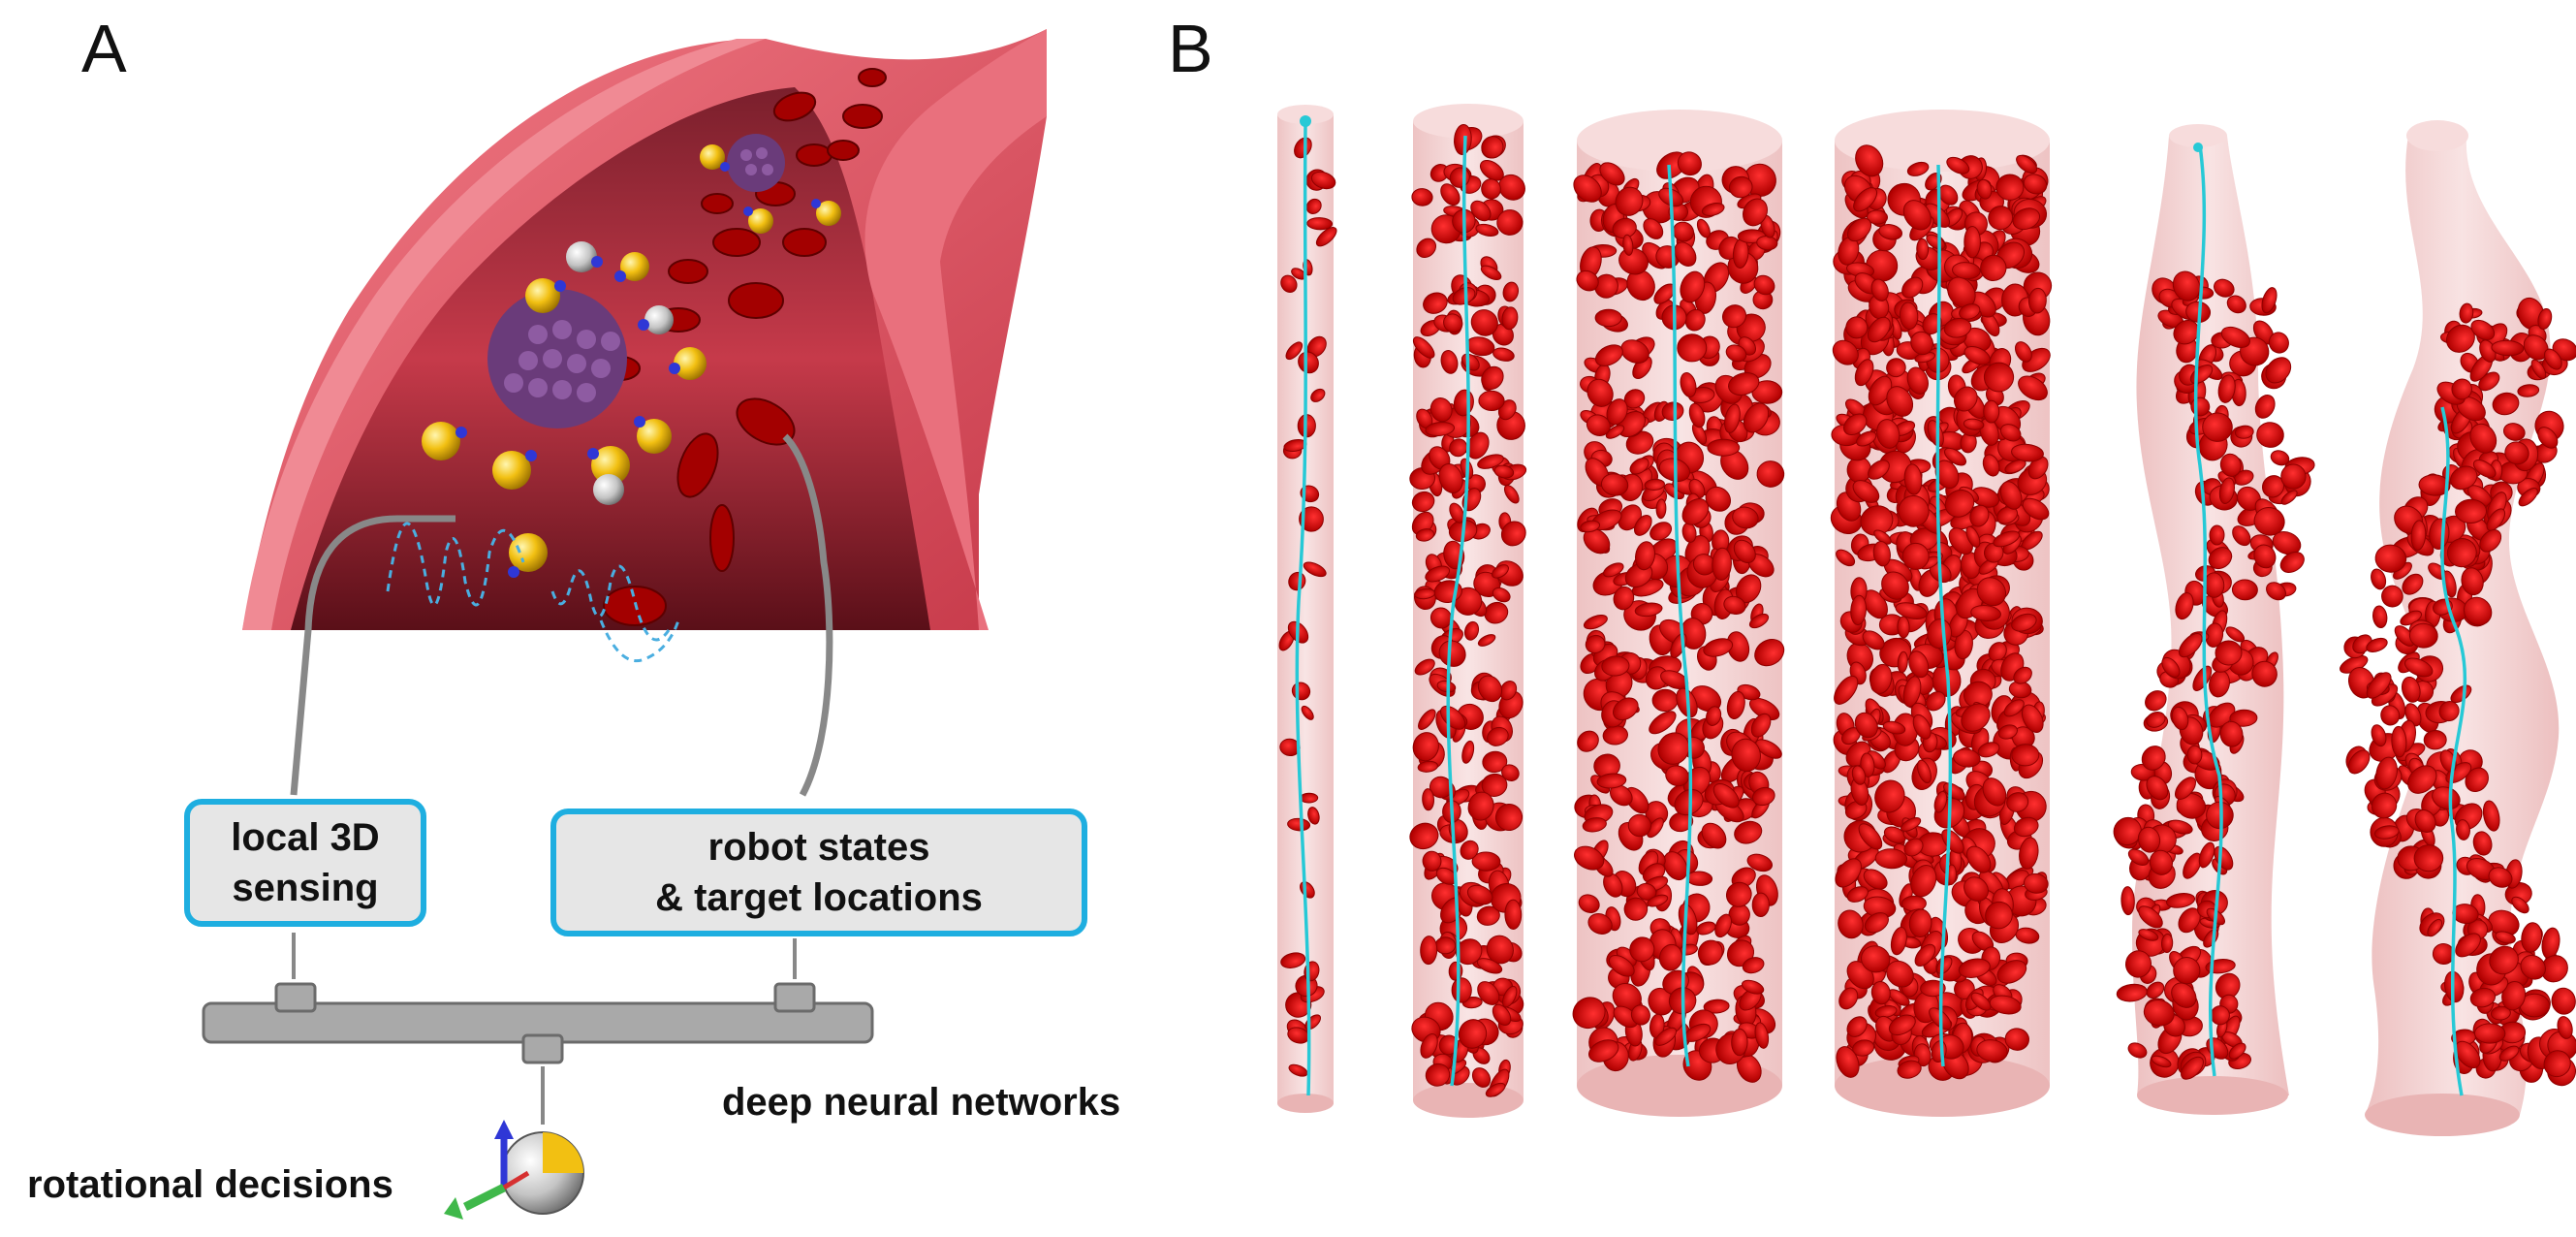 Image resolution: width=2576 pixels, height=1237 pixels. I want to click on leader-line-states, so click(807, 615).